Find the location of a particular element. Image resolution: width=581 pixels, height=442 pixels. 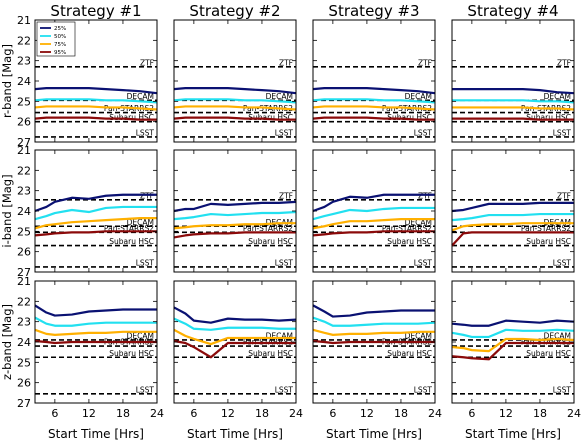

strategy-title: Strategy #2 is located at coordinates (234, 11).